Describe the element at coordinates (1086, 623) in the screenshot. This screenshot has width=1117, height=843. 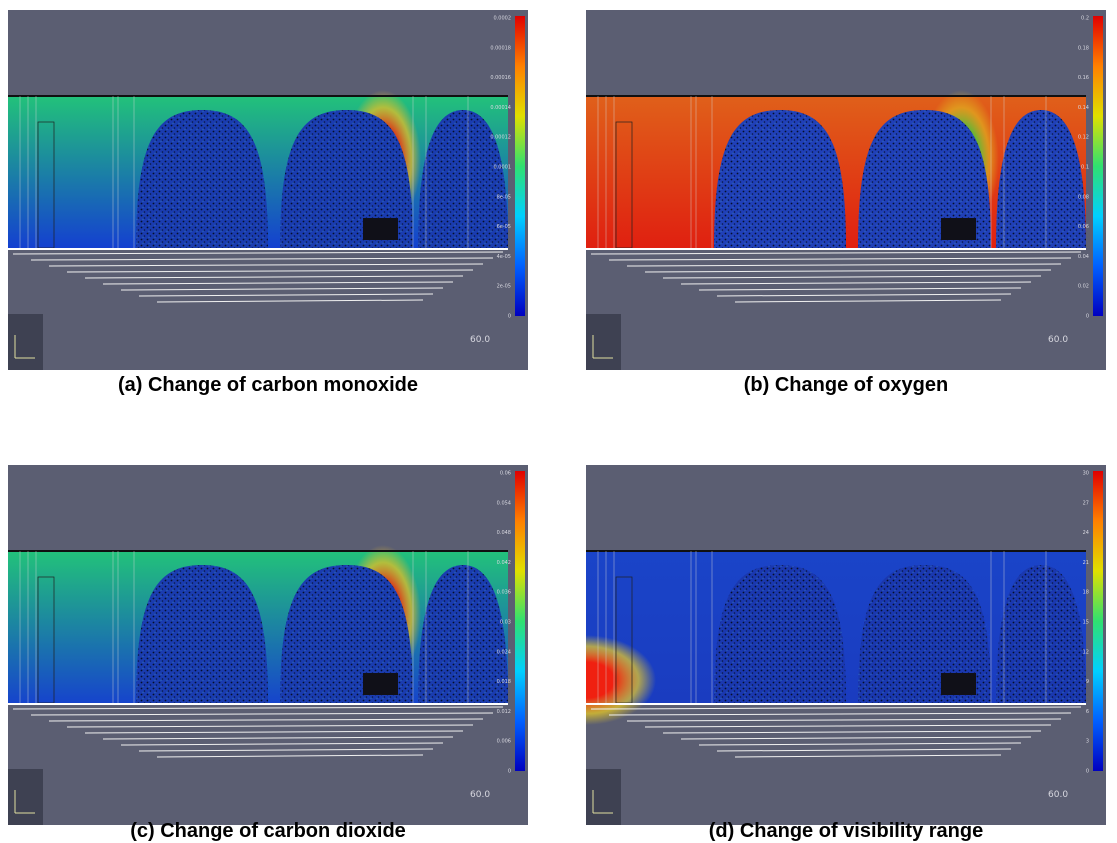
I see `colorbar-label: 15` at that location.